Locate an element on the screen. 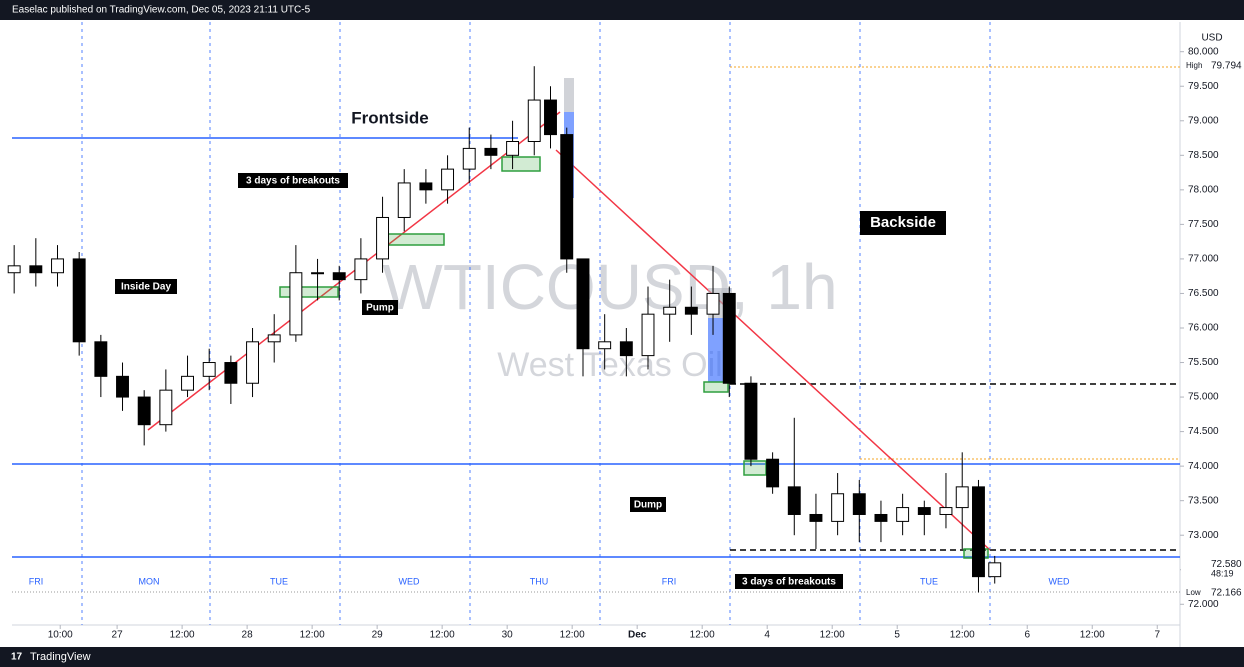 The image size is (1244, 667). y-tick-label: 78.500 is located at coordinates (1203, 155).